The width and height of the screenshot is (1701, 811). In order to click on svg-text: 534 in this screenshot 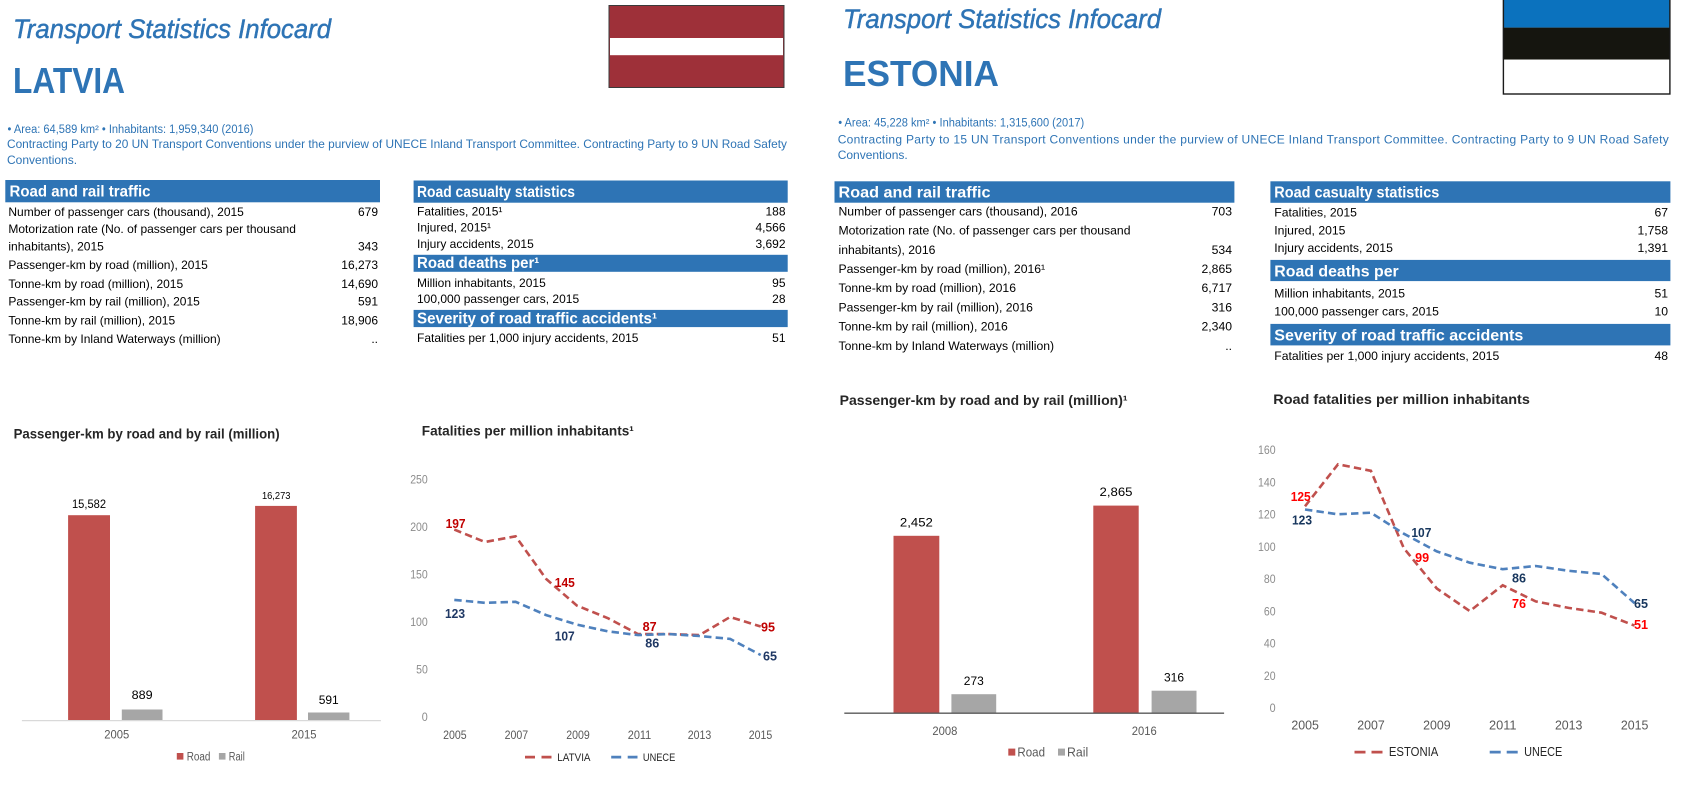, I will do `click(1222, 250)`.